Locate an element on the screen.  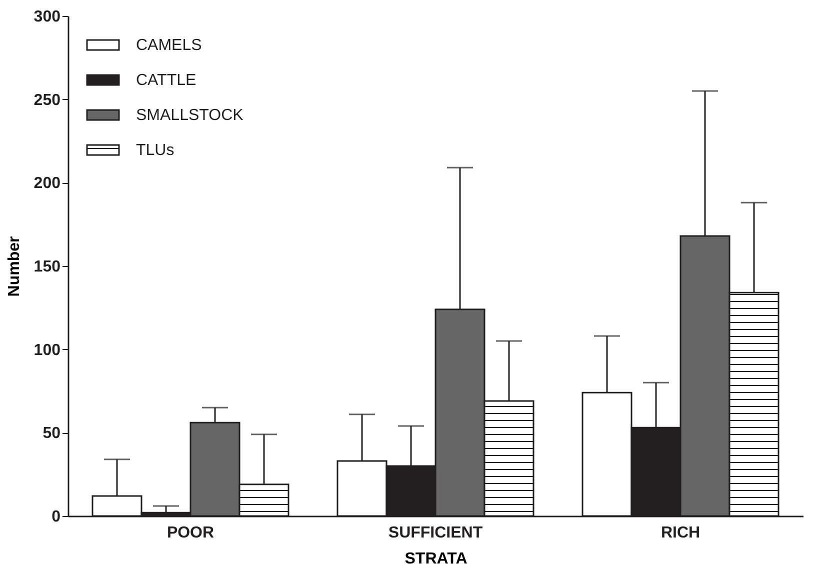
y-tick-label: 50 is located at coordinates (51, 433).